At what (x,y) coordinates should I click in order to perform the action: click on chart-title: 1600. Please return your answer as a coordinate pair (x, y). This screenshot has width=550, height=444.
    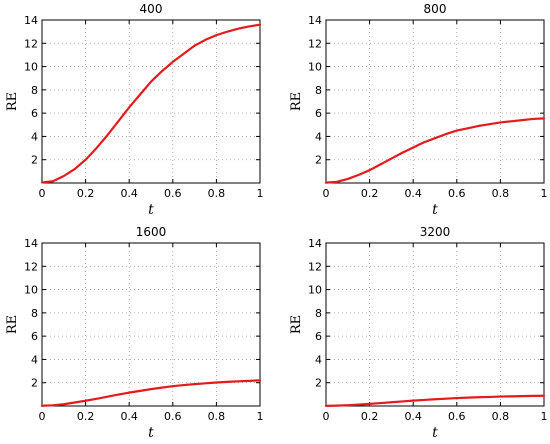
    Looking at the image, I should click on (151, 232).